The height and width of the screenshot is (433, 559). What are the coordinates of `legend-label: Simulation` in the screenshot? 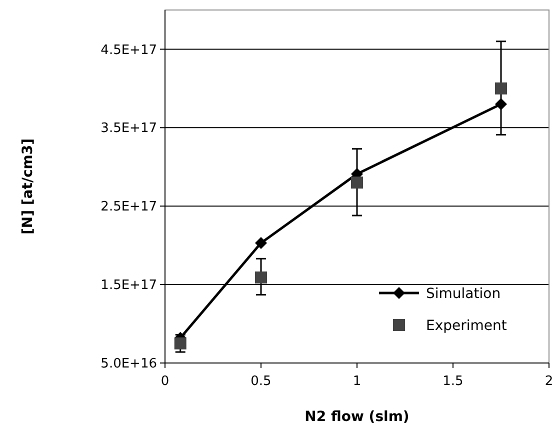 It's located at (463, 294).